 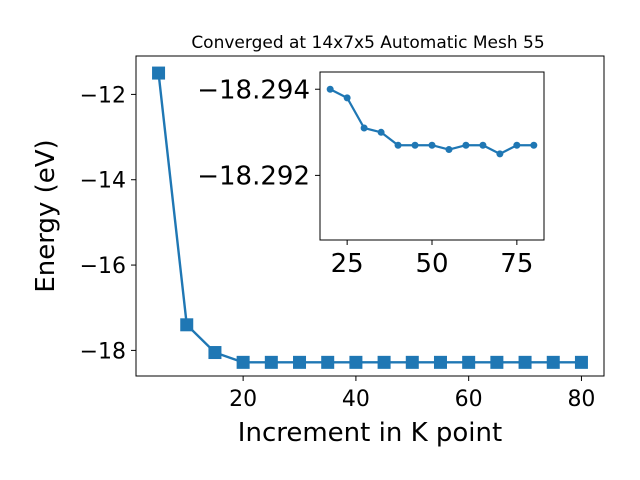 What do you see at coordinates (581, 399) in the screenshot?
I see `main-x-tick-label: 80` at bounding box center [581, 399].